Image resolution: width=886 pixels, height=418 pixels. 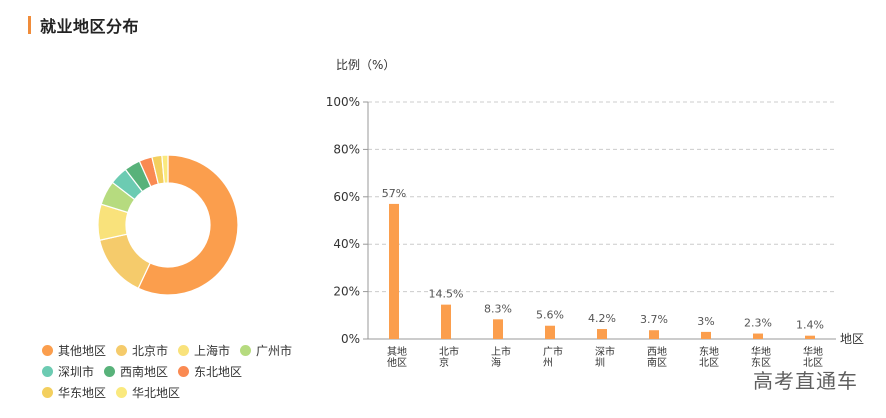 I want to click on watermark: 高考直通车, so click(x=805, y=381).